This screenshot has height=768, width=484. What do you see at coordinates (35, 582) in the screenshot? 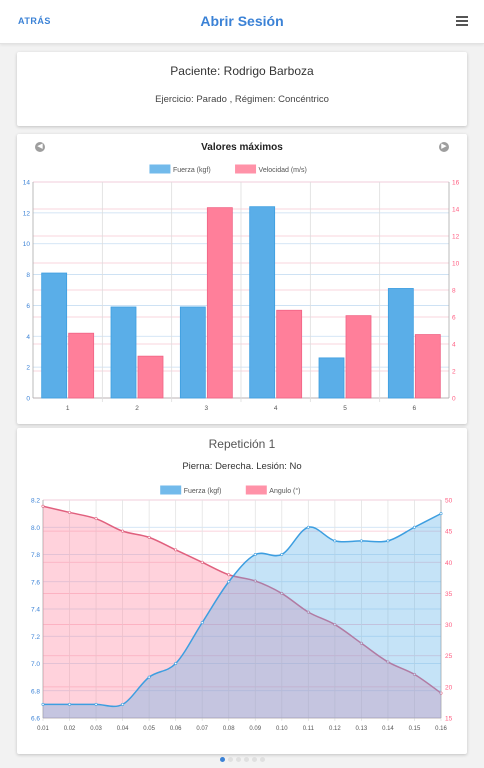
I see `y-tick-left: 7.6` at bounding box center [35, 582].